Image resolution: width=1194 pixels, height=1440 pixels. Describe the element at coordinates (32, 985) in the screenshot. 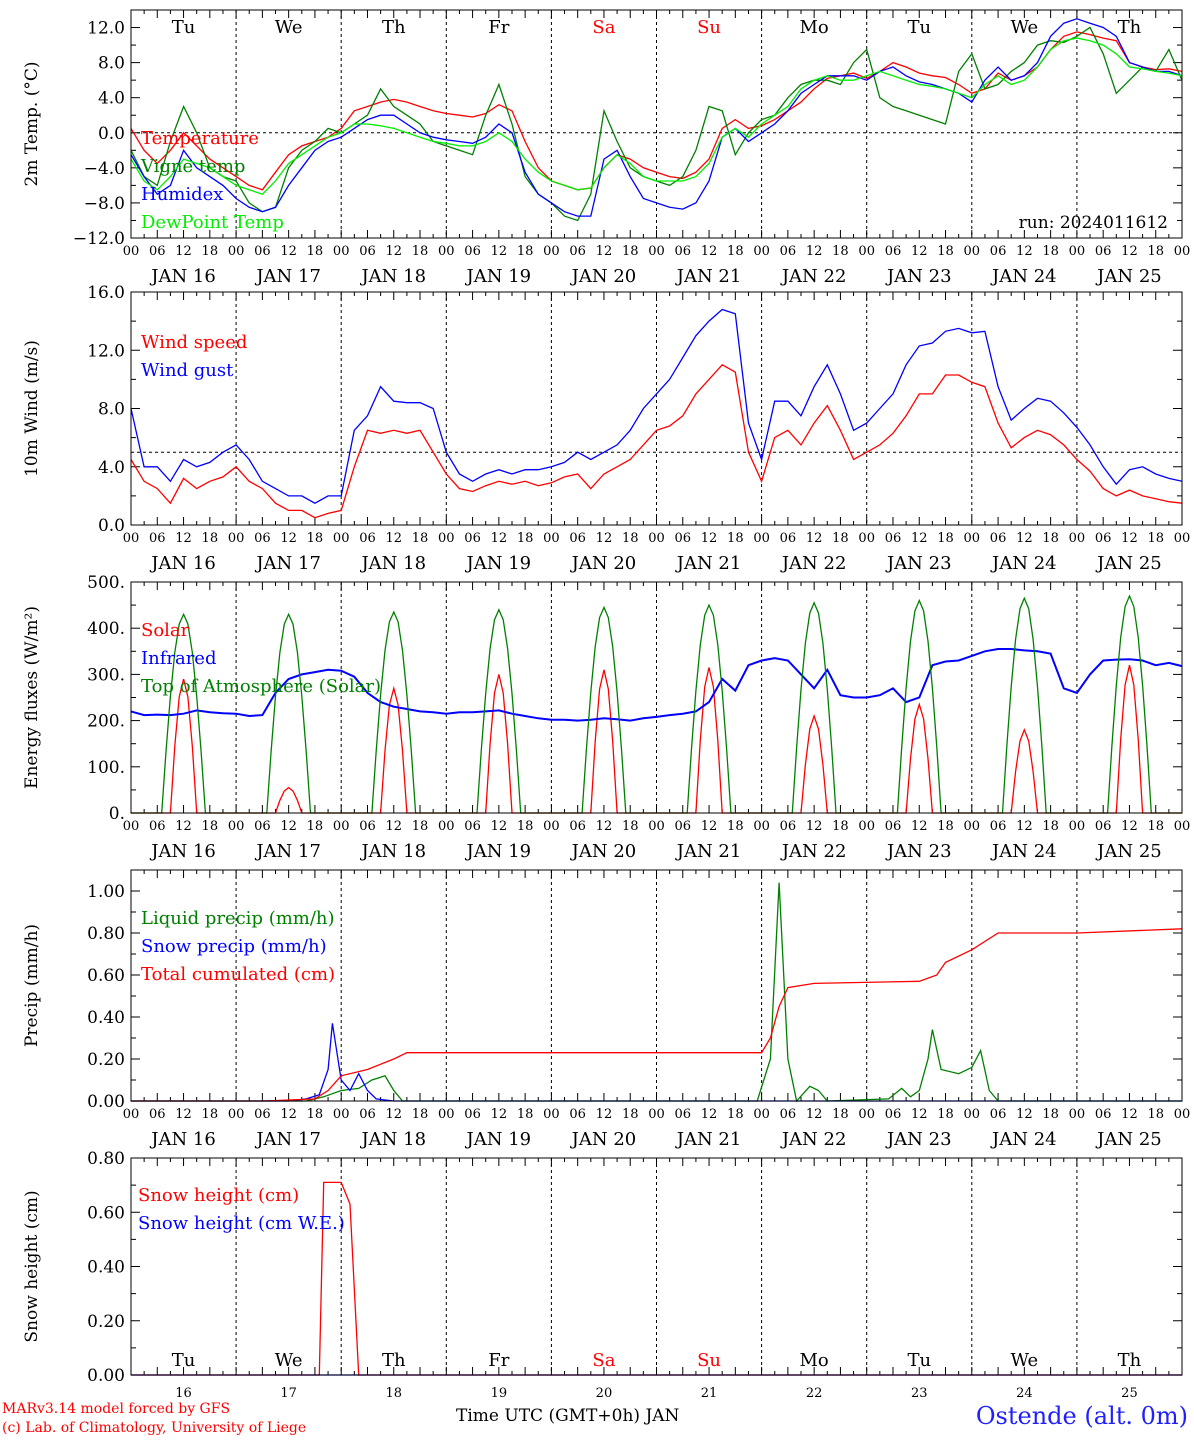

I see `y-axis-title: Precip (mm/h)` at that location.